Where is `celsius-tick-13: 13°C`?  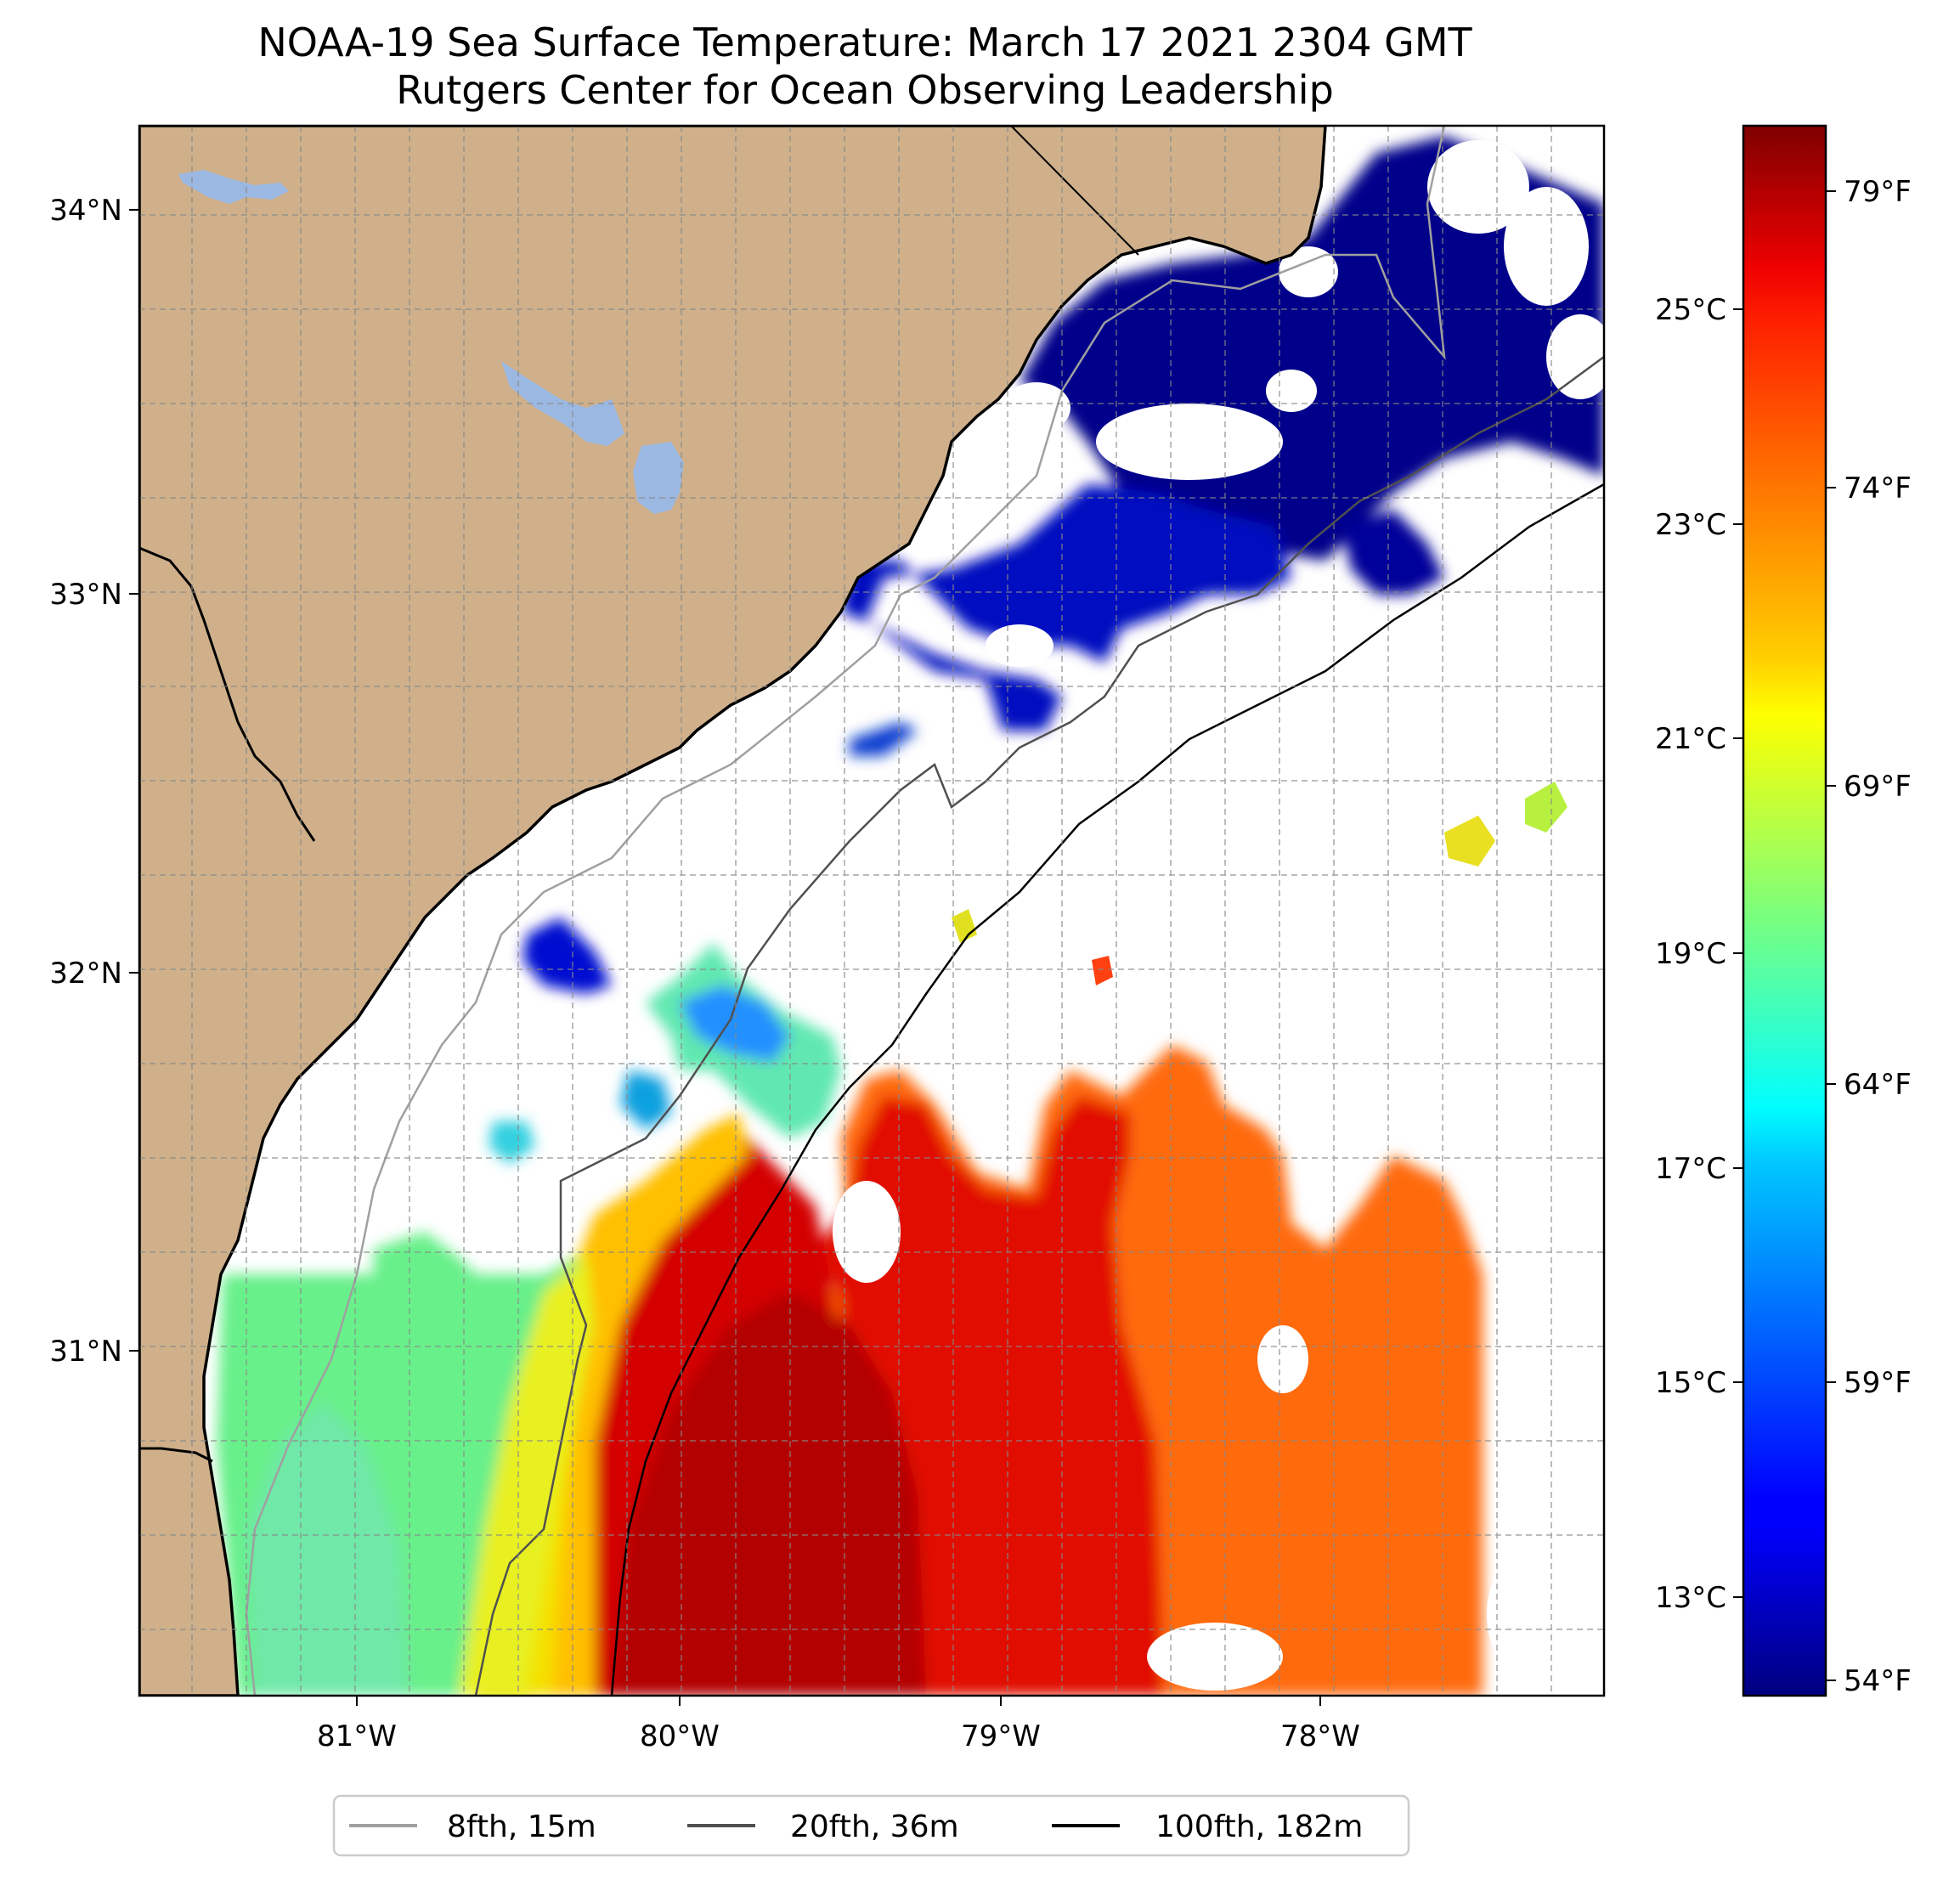
celsius-tick-13: 13°C is located at coordinates (1691, 1598).